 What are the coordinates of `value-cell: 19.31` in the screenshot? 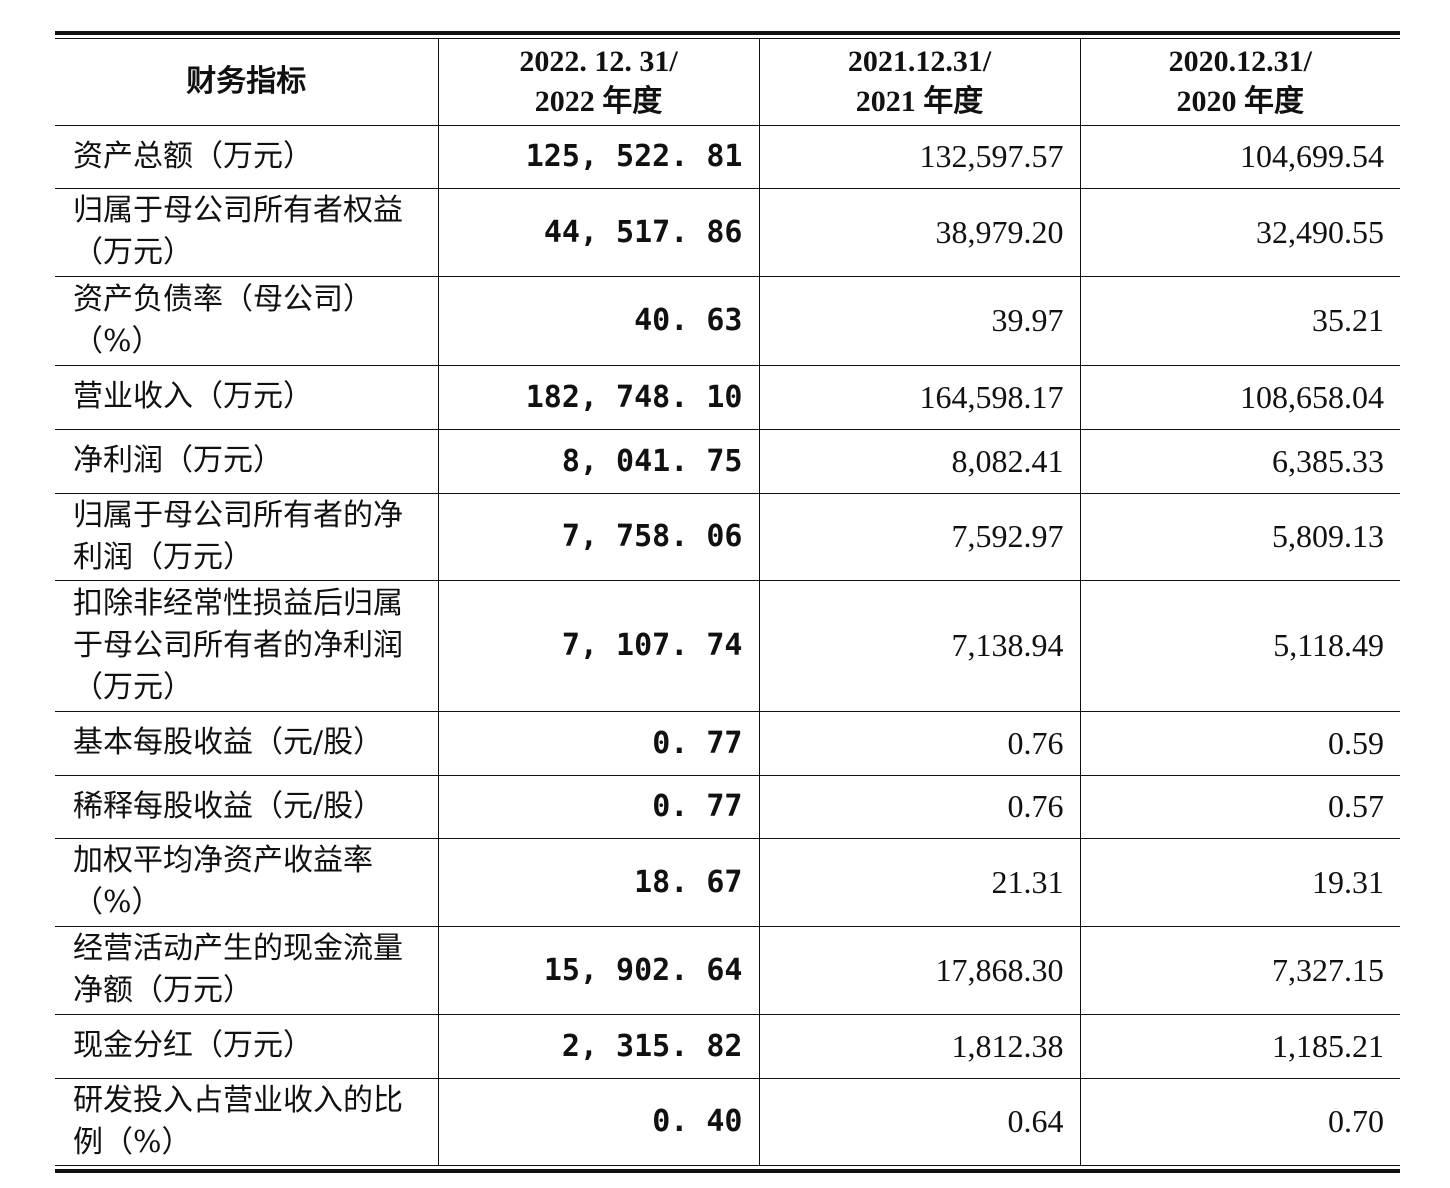 It's located at (1239, 882).